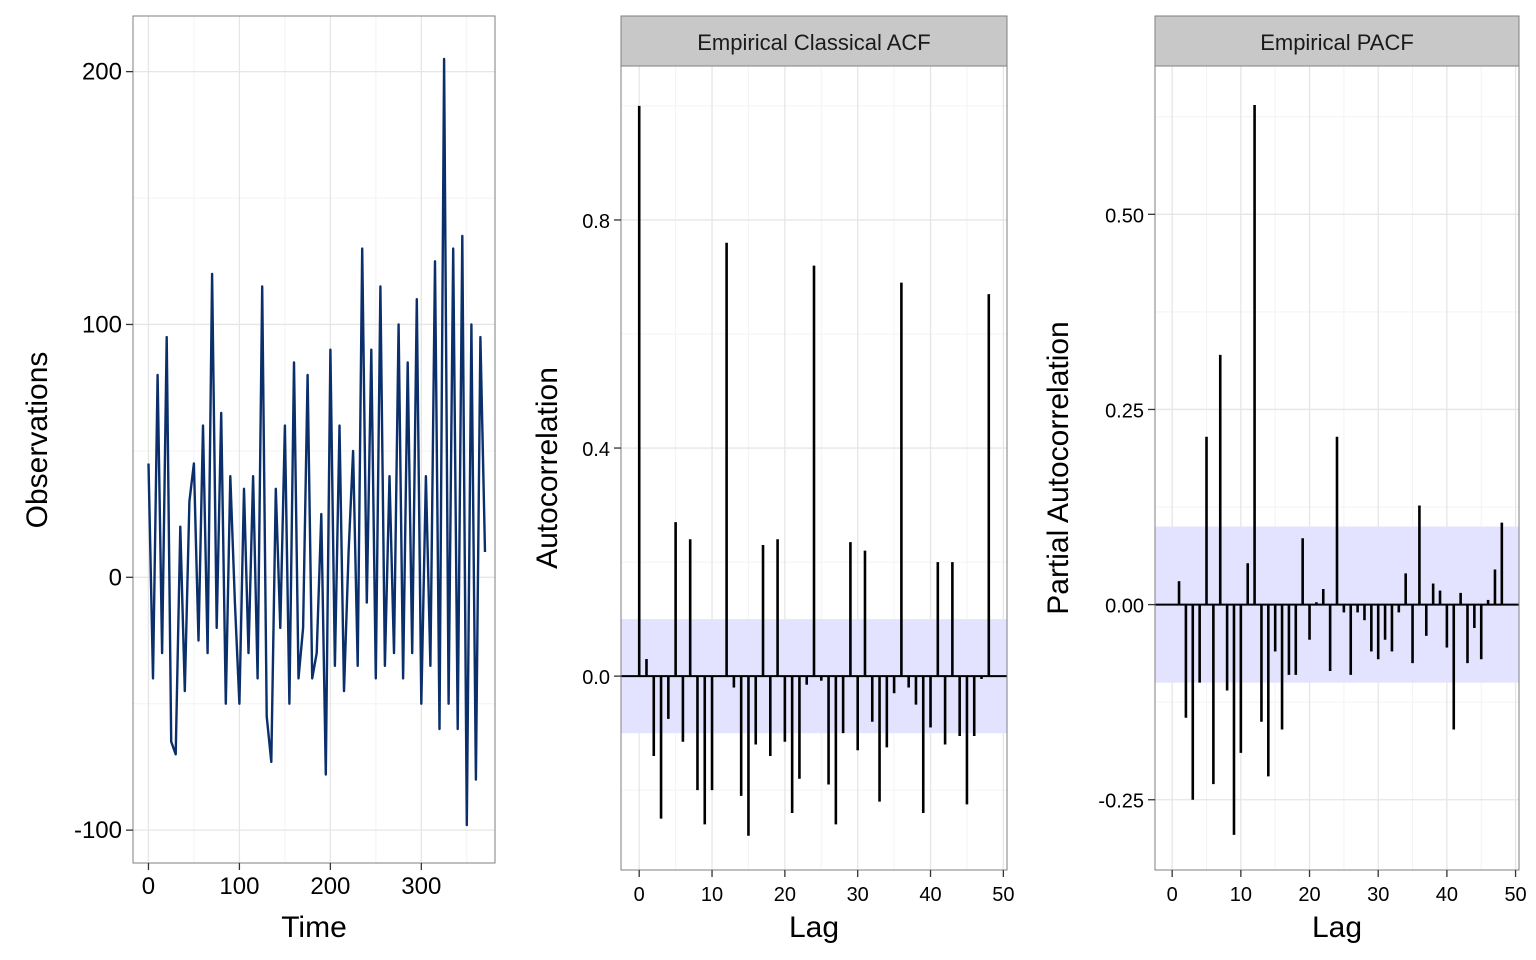 This screenshot has width=1536, height=960. What do you see at coordinates (102, 72) in the screenshot?
I see `timeseries-y-tick-label: 200` at bounding box center [102, 72].